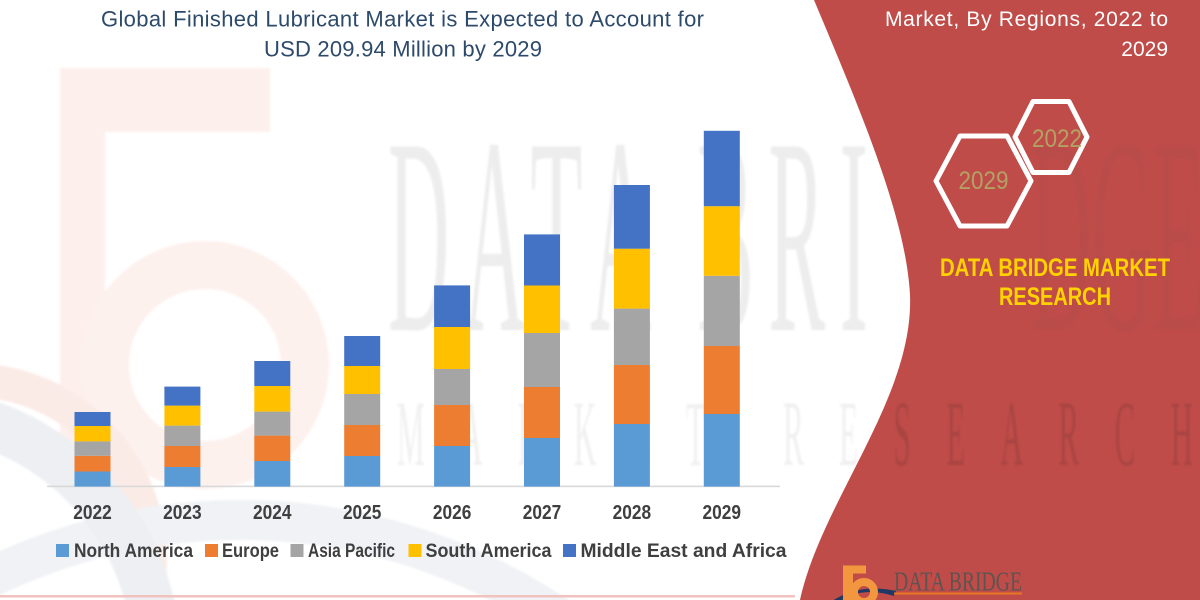  I want to click on svg-text: RESEARCH, so click(1055, 297).